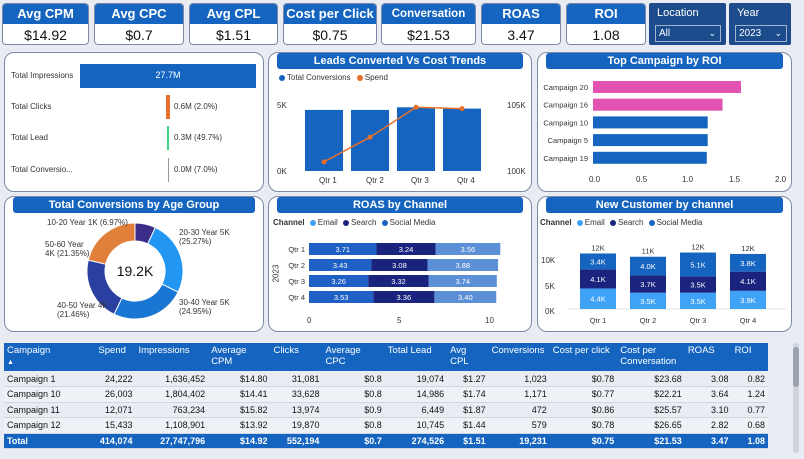  Describe the element at coordinates (172, 357) in the screenshot. I see `column-header: Impressions` at that location.